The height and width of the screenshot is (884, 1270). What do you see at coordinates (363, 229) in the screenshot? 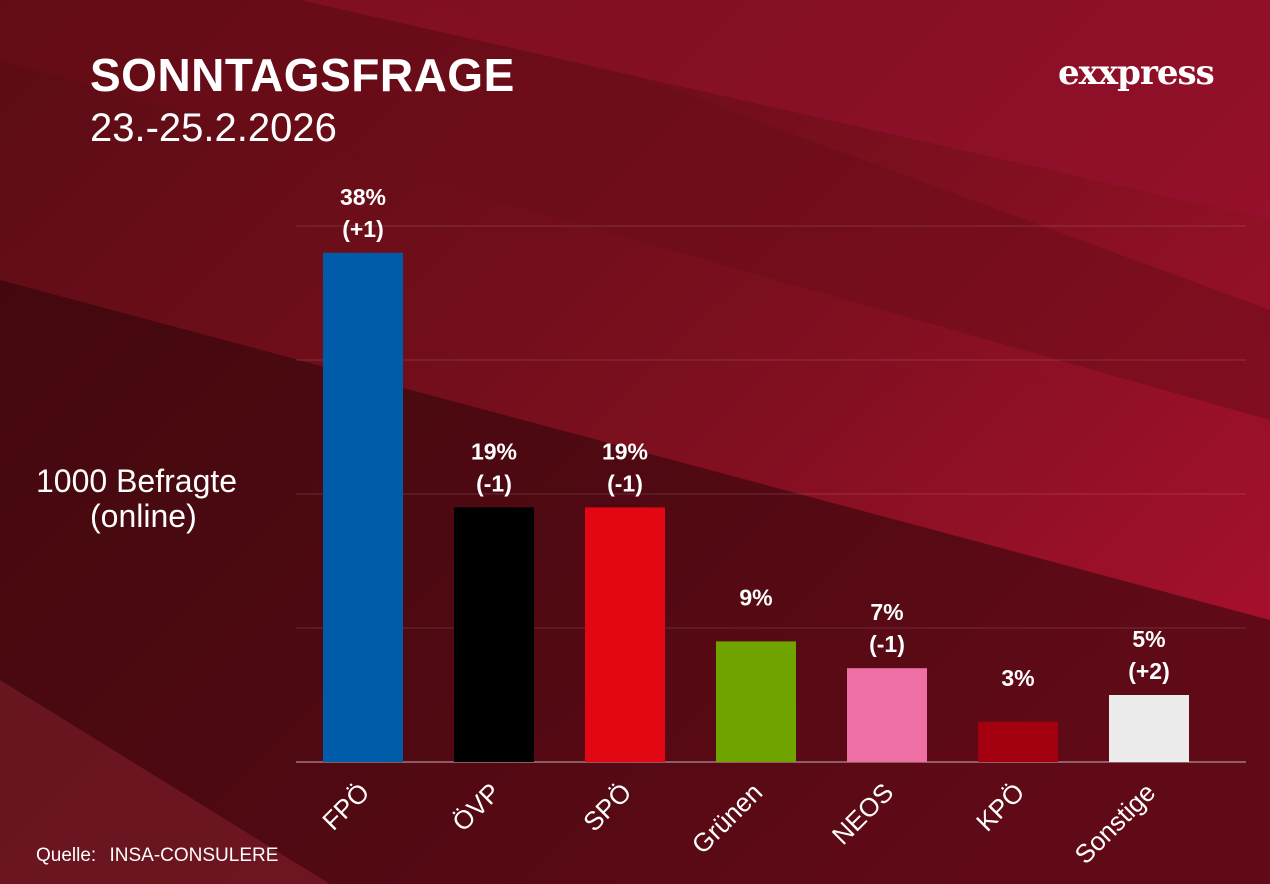
I see `change-label: (+1)` at bounding box center [363, 229].